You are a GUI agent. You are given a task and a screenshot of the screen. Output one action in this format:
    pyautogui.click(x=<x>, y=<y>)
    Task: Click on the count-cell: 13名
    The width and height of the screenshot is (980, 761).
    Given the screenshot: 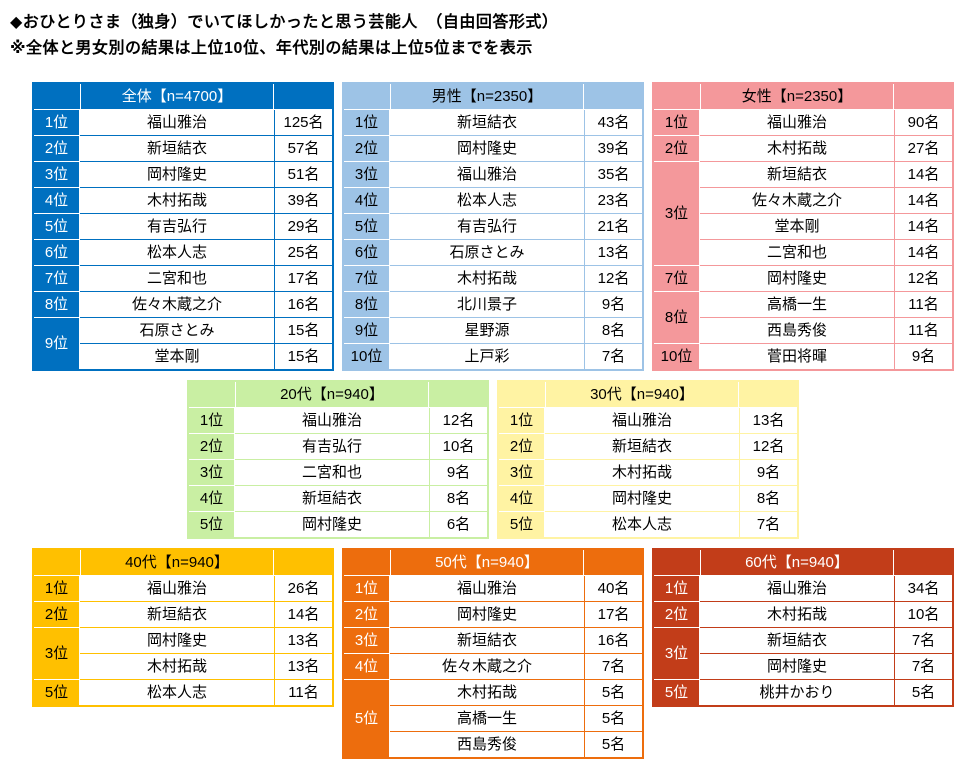 What is the action you would take?
    pyautogui.click(x=768, y=421)
    